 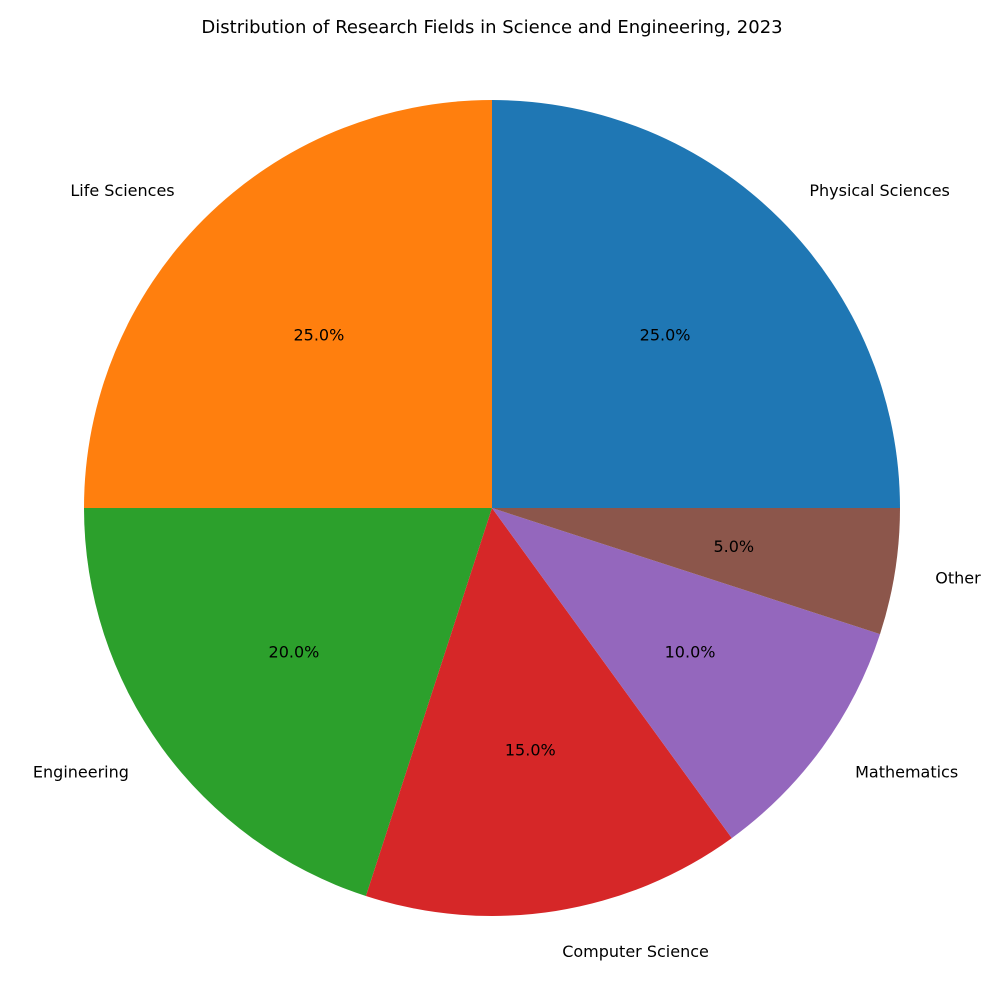 What do you see at coordinates (686, 673) in the screenshot?
I see `pie-slice-mathematics` at bounding box center [686, 673].